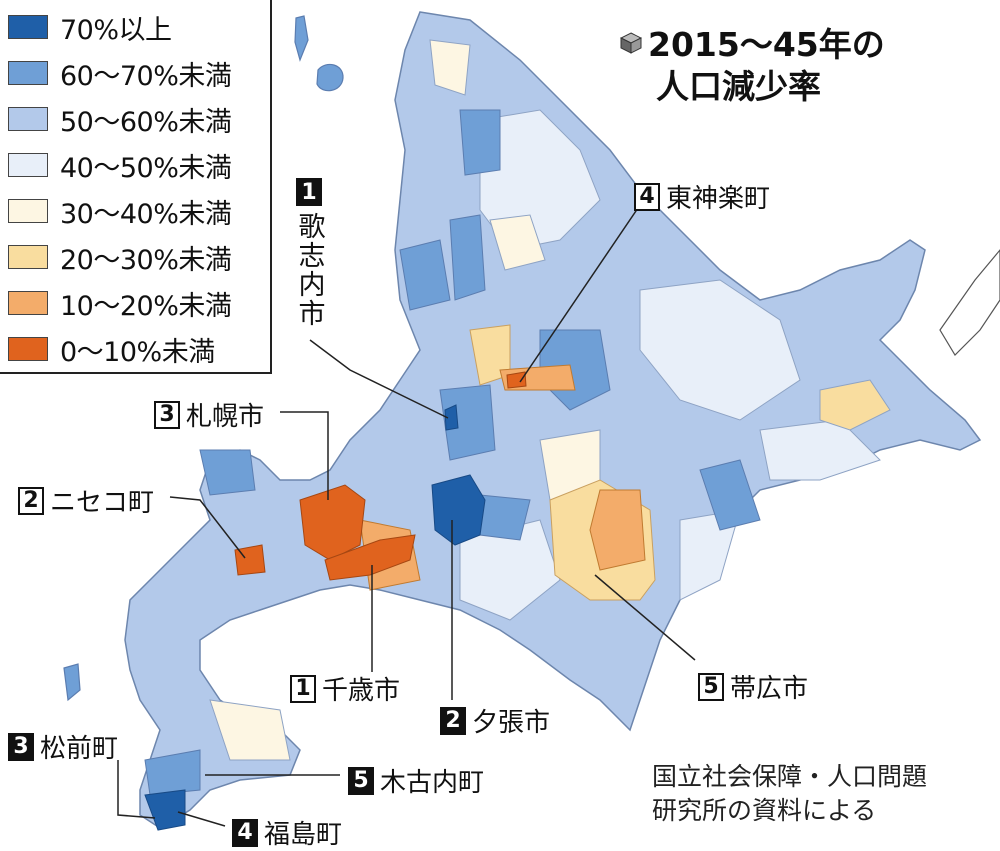 This screenshot has width=1000, height=851. What do you see at coordinates (361, 691) in the screenshot?
I see `callout-name: 千歳市` at bounding box center [361, 691].